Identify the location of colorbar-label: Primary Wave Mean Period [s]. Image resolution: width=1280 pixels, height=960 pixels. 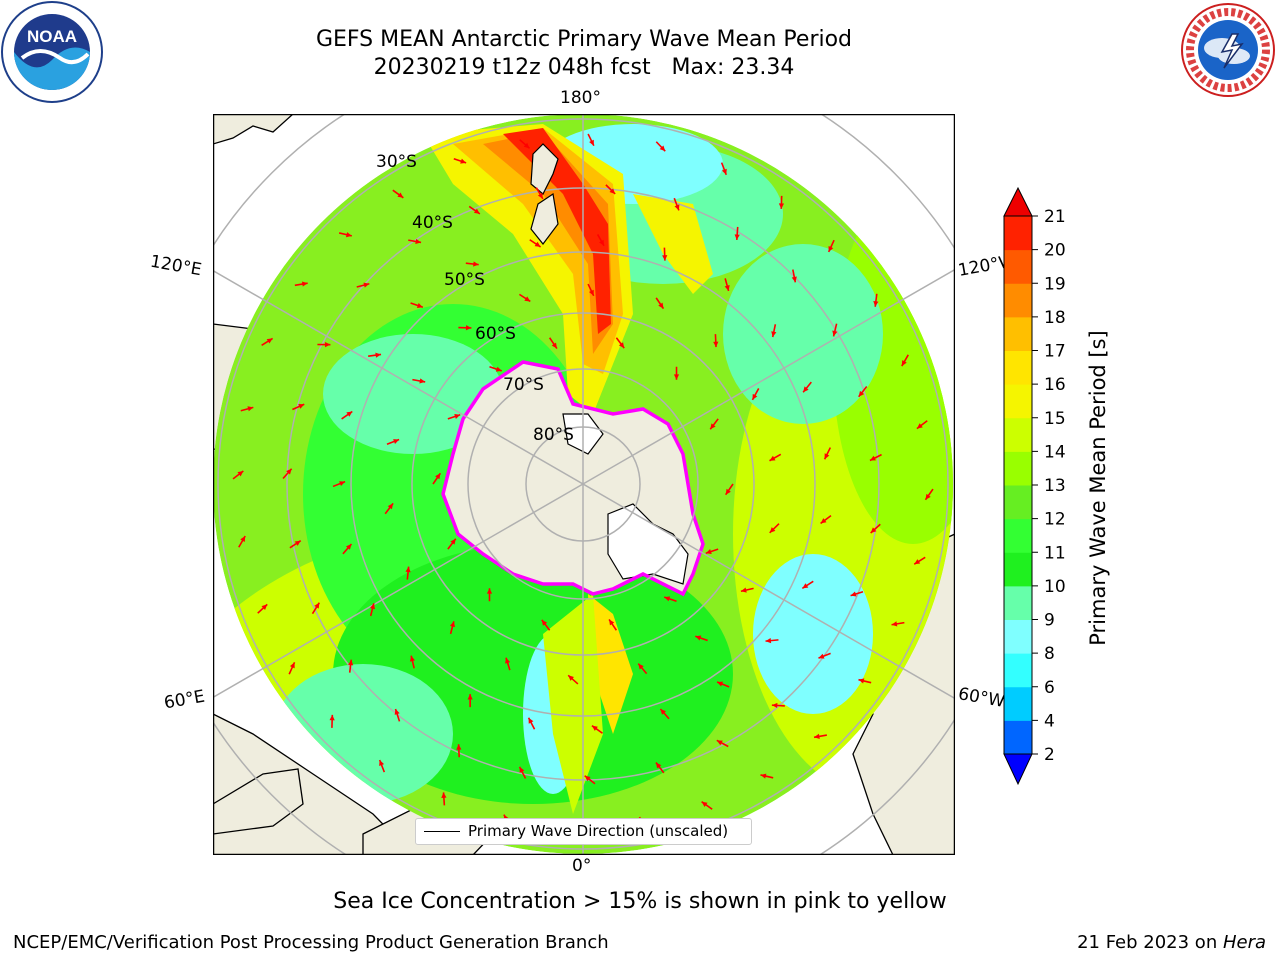
(1098, 488).